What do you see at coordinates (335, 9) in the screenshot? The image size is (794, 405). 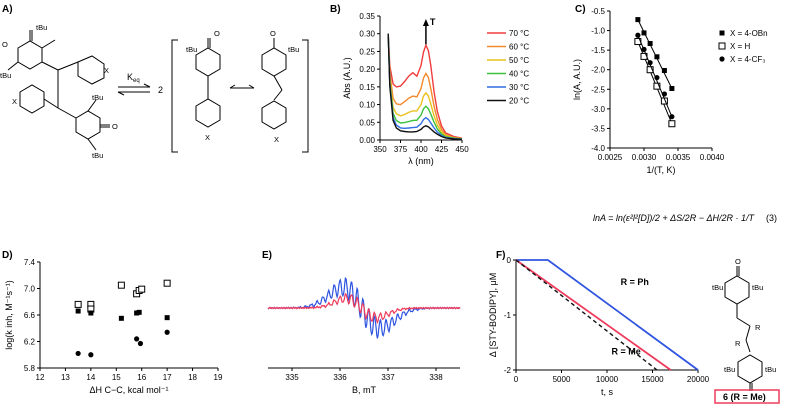 I see `panel-b-letter: B)` at bounding box center [335, 9].